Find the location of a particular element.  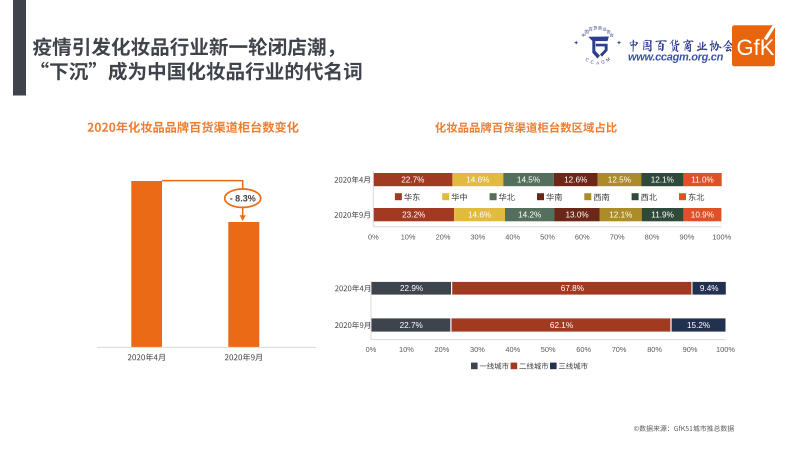

svg-text: 14.2% is located at coordinates (529, 215).